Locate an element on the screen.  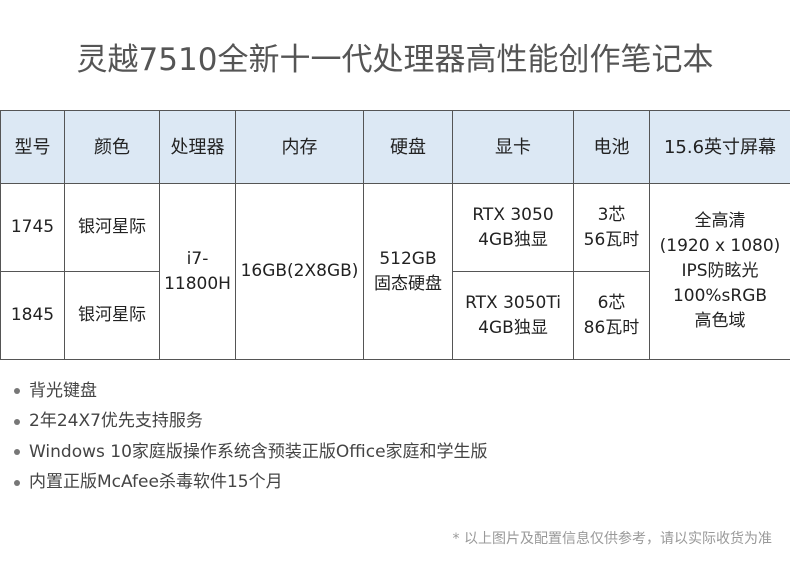
cell-screen: 全高清 (1920 x 1080) IPS防眩光 100%sRGB 高色域 is located at coordinates (719, 271).